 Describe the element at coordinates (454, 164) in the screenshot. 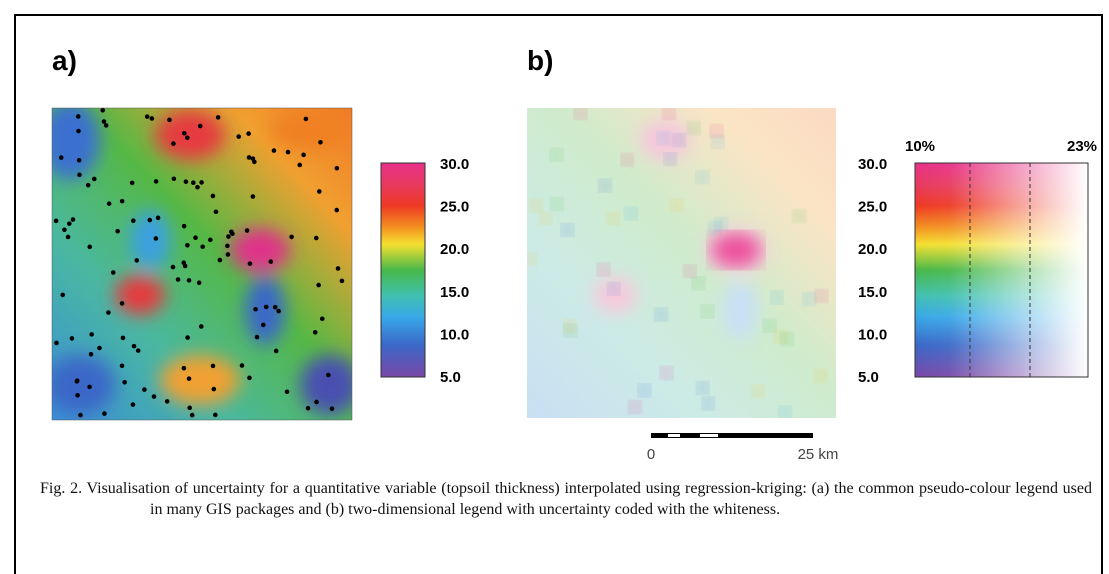

I see `legend-tick-label: 30.0` at that location.